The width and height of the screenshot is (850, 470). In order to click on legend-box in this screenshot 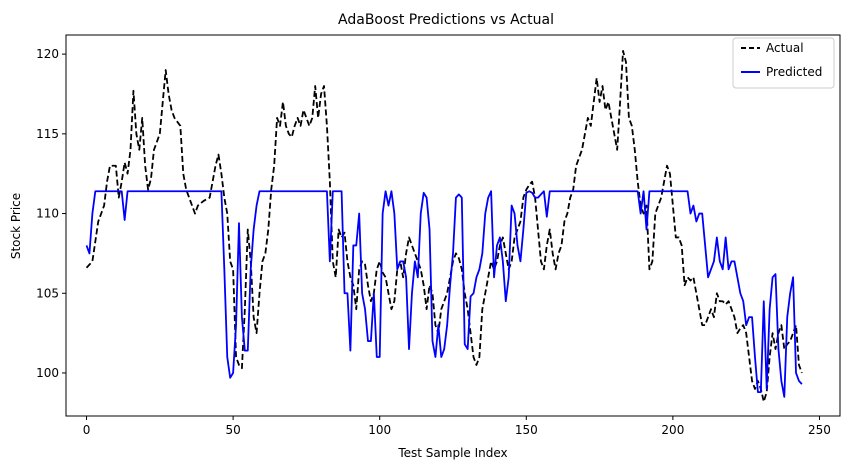, I will do `click(783, 63)`.